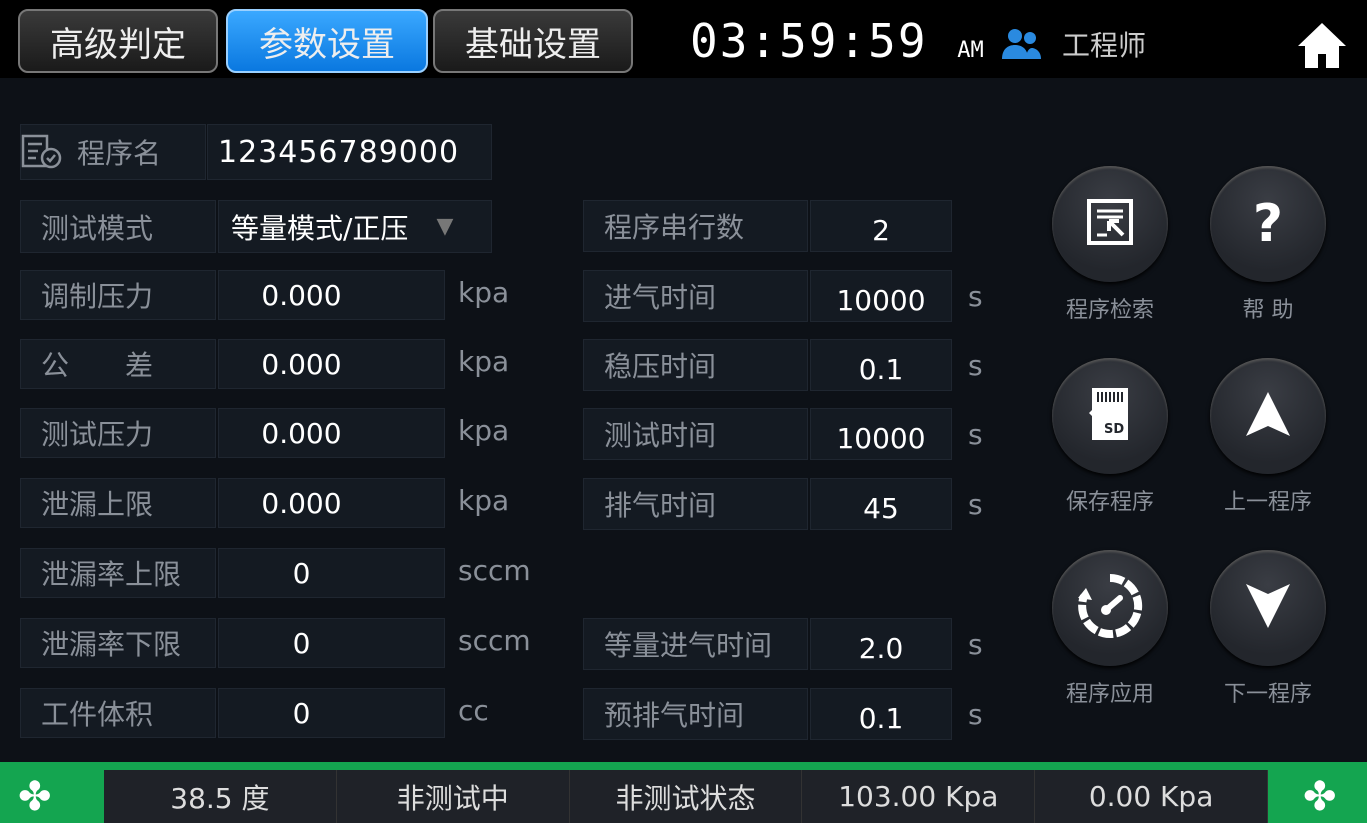 The image size is (1367, 823). Describe the element at coordinates (1109, 694) in the screenshot. I see `button-label: 程序应用` at that location.